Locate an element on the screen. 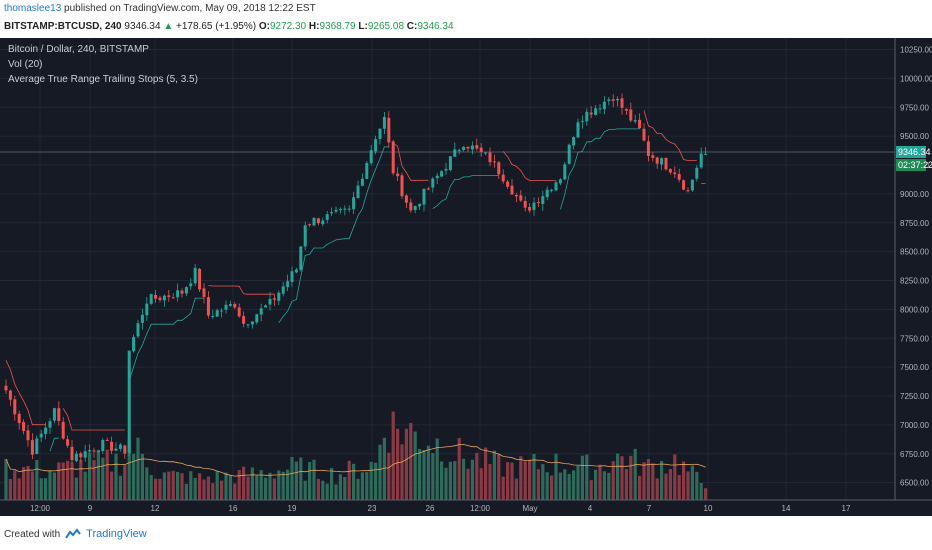  price-tick-label: 9750.00 is located at coordinates (914, 107).